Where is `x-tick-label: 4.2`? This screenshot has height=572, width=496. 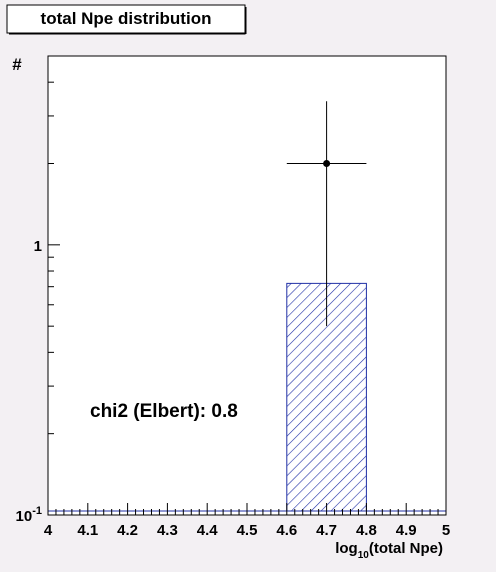
x-tick-label: 4.2 is located at coordinates (127, 530).